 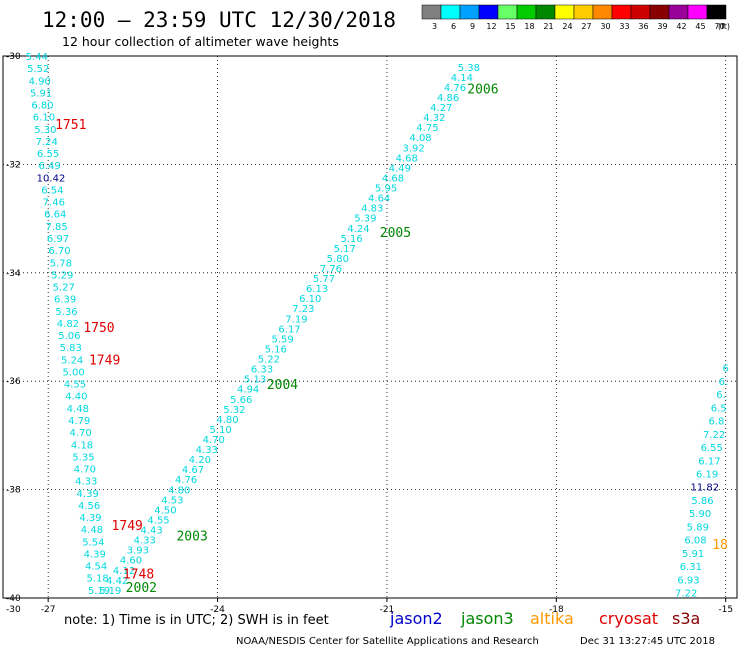 I want to click on legend-tick-label: 36, so click(x=643, y=26).